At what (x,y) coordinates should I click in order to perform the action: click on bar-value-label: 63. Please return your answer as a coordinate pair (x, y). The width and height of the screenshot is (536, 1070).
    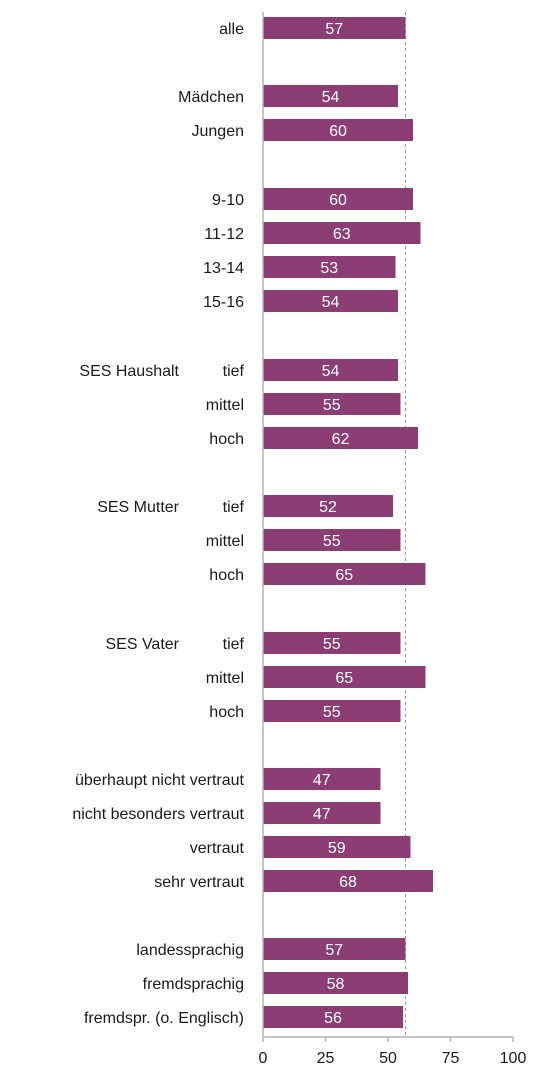
    Looking at the image, I should click on (342, 234).